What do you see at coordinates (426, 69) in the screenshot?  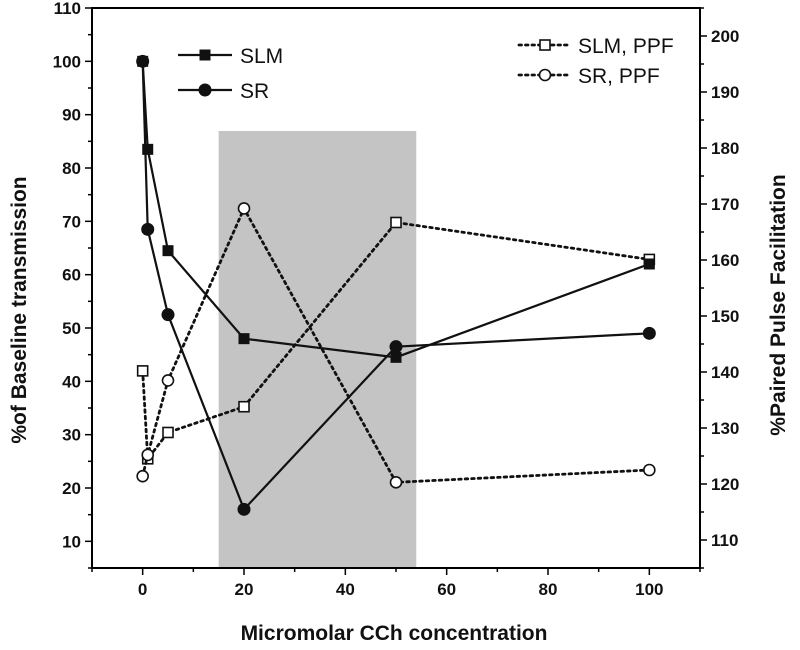 I see `legend: SLM SR SLM, PPF SR, PPF` at bounding box center [426, 69].